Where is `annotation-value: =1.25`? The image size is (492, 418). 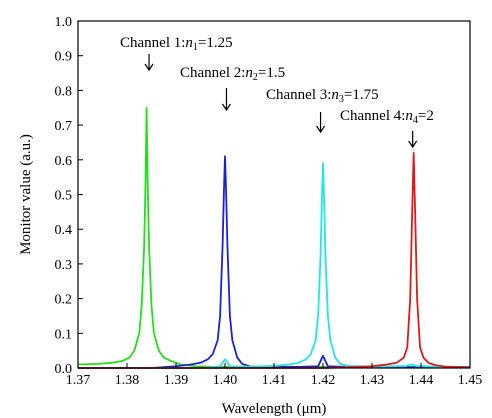 annotation-value: =1.25 is located at coordinates (215, 43).